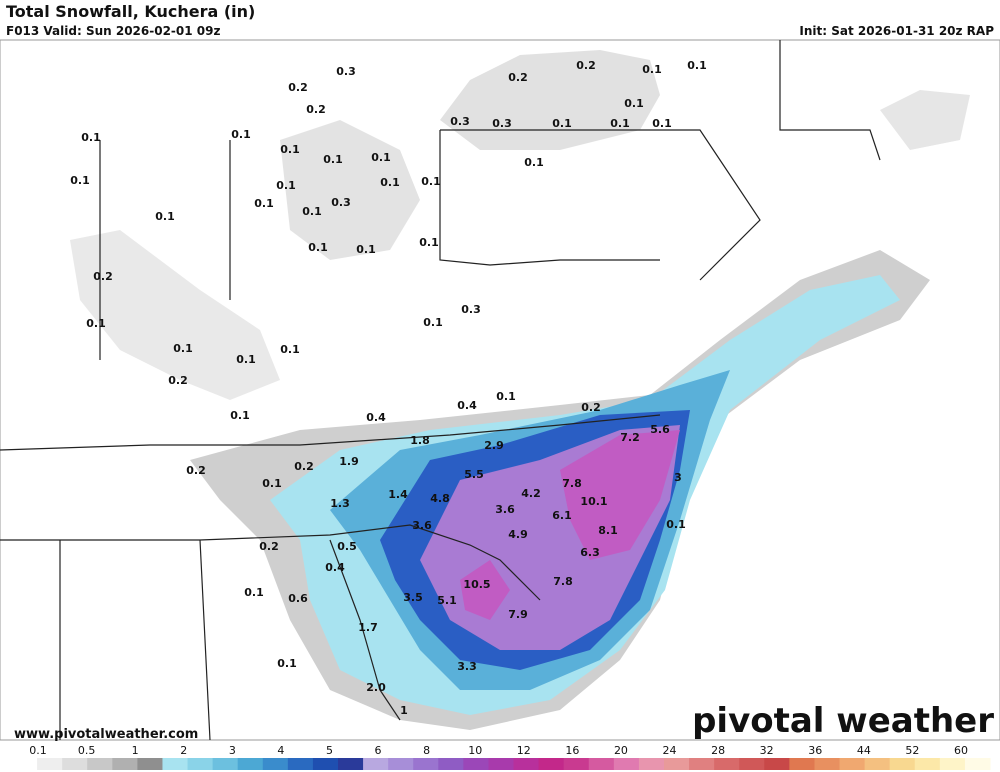  What do you see at coordinates (349, 461) in the screenshot?
I see `snowfall-label: 1.9` at bounding box center [349, 461].